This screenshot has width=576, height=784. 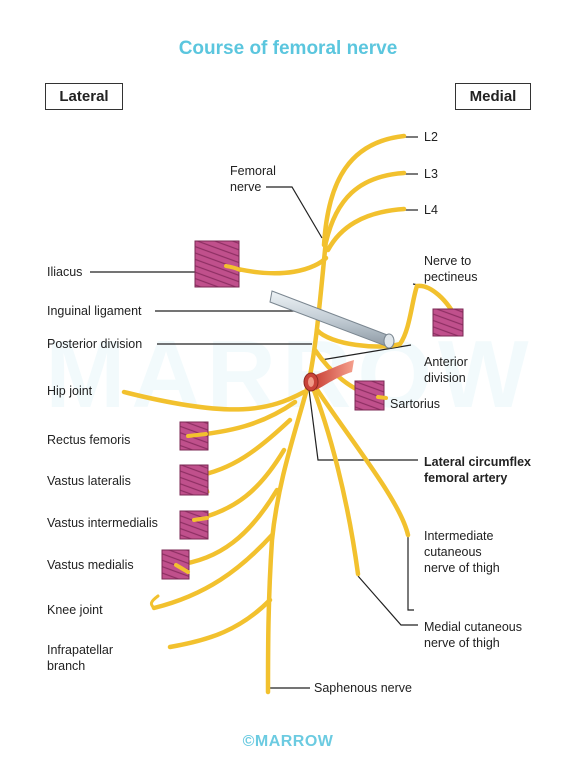 What do you see at coordinates (451, 269) in the screenshot?
I see `nerve-to-pectineus-label: Nerve to pectineus` at bounding box center [451, 269].